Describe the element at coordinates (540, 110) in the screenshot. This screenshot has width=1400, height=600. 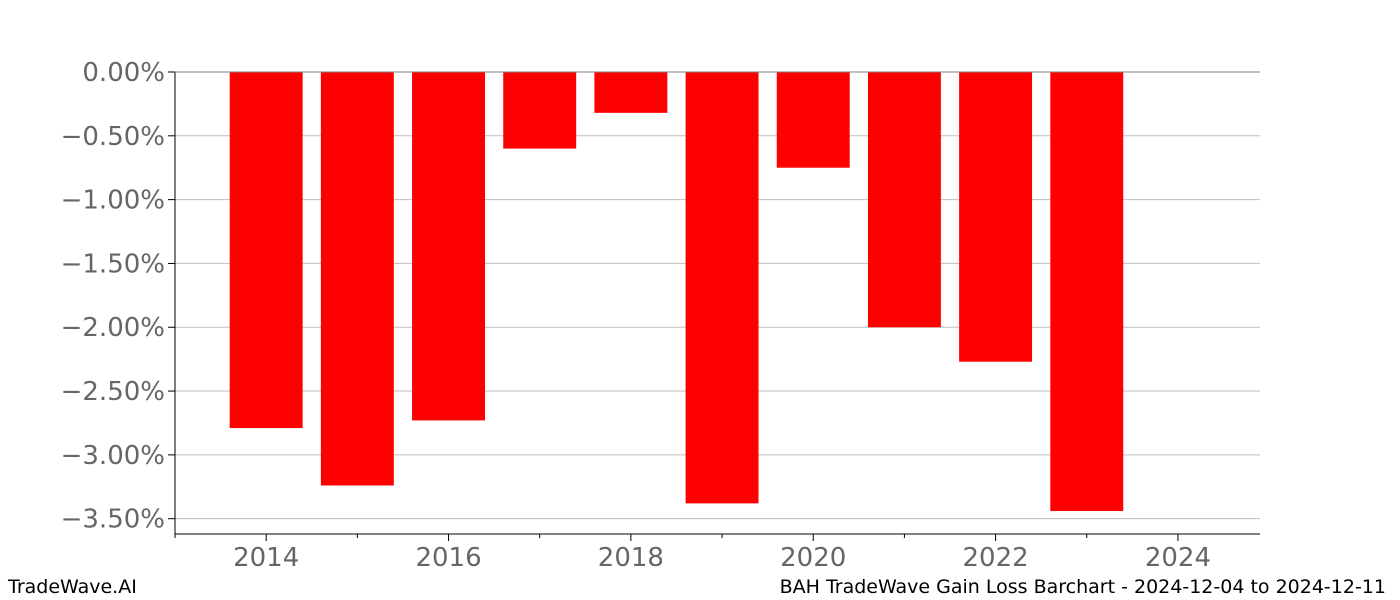
I see `bar-2017` at that location.